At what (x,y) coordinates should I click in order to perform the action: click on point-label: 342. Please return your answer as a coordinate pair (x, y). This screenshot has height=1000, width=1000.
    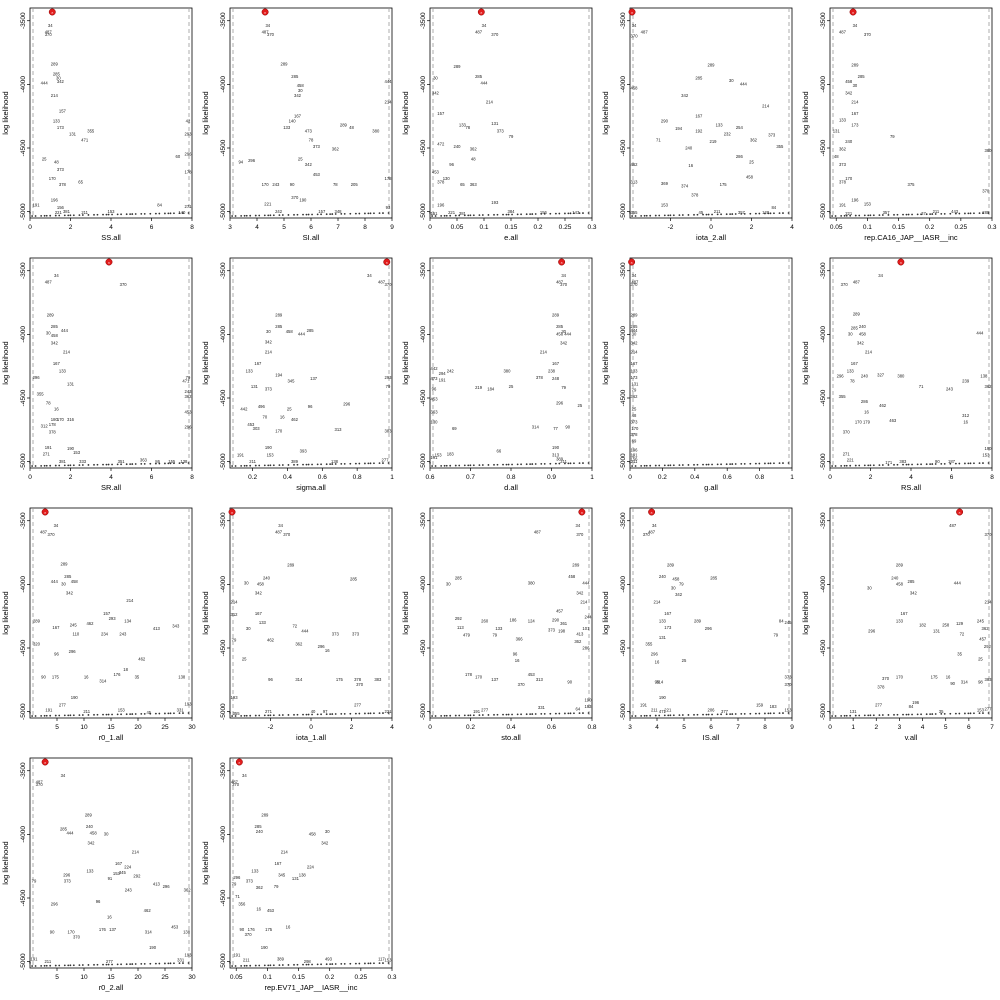
    Looking at the image, I should click on (914, 593).